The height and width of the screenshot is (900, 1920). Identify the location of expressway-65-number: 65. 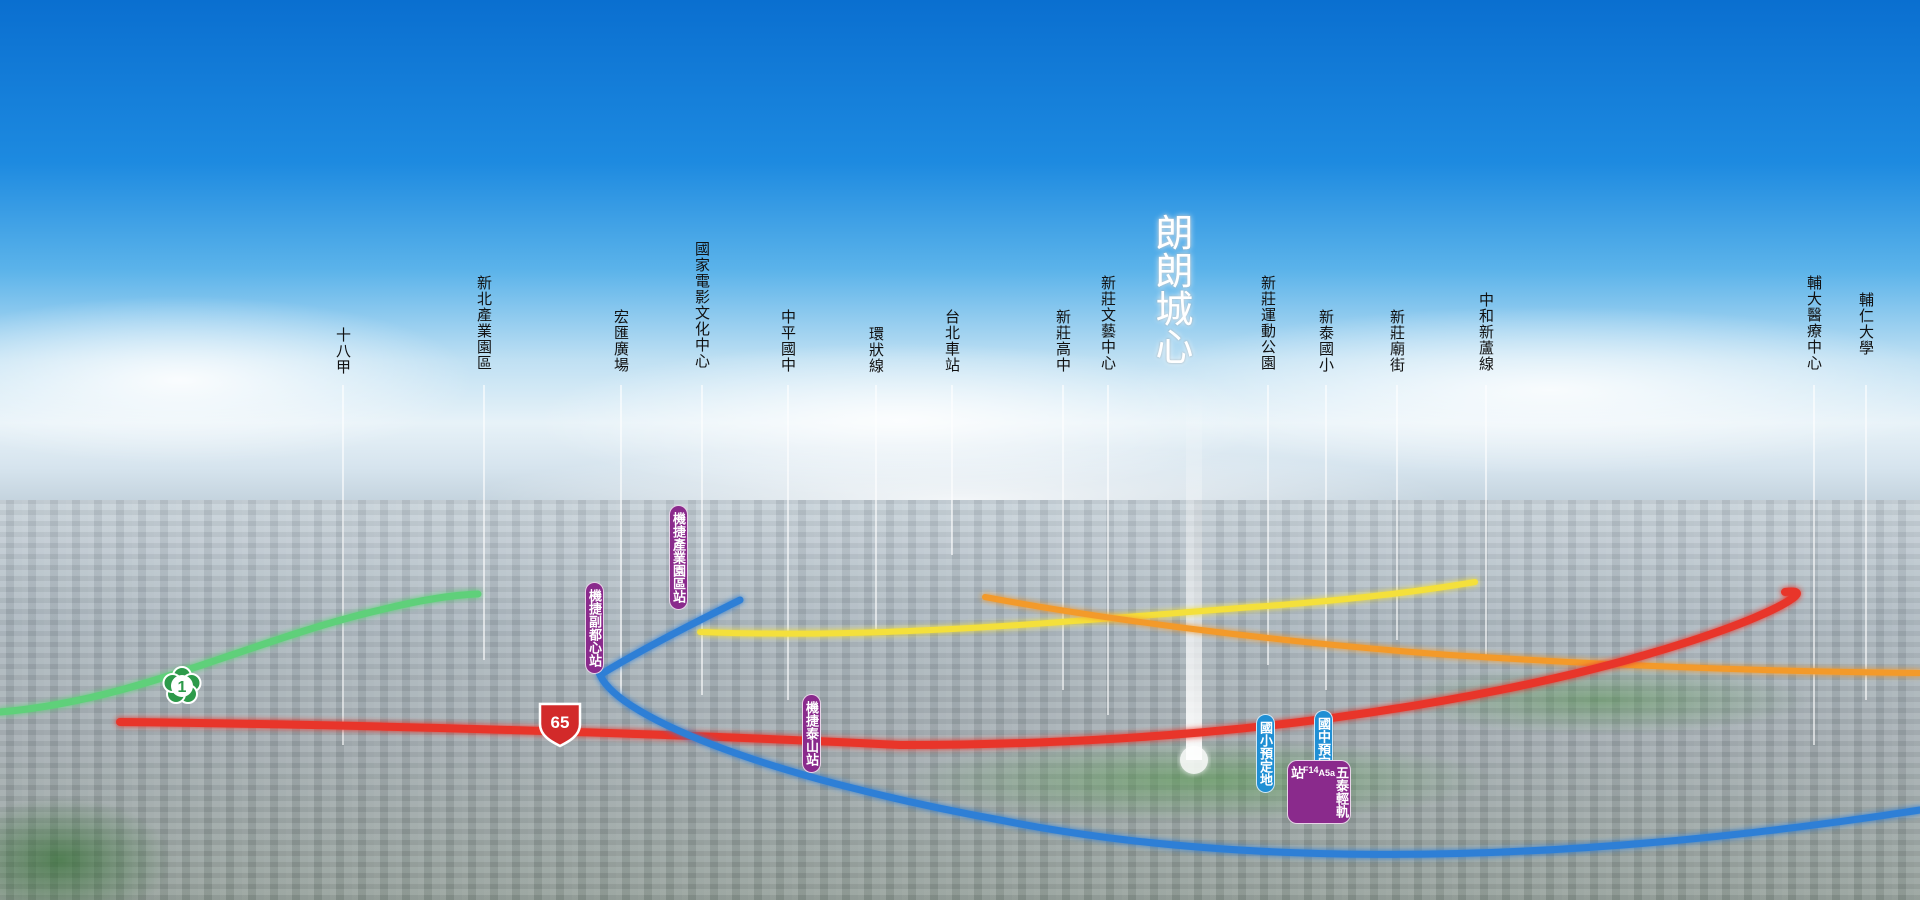
(560, 722).